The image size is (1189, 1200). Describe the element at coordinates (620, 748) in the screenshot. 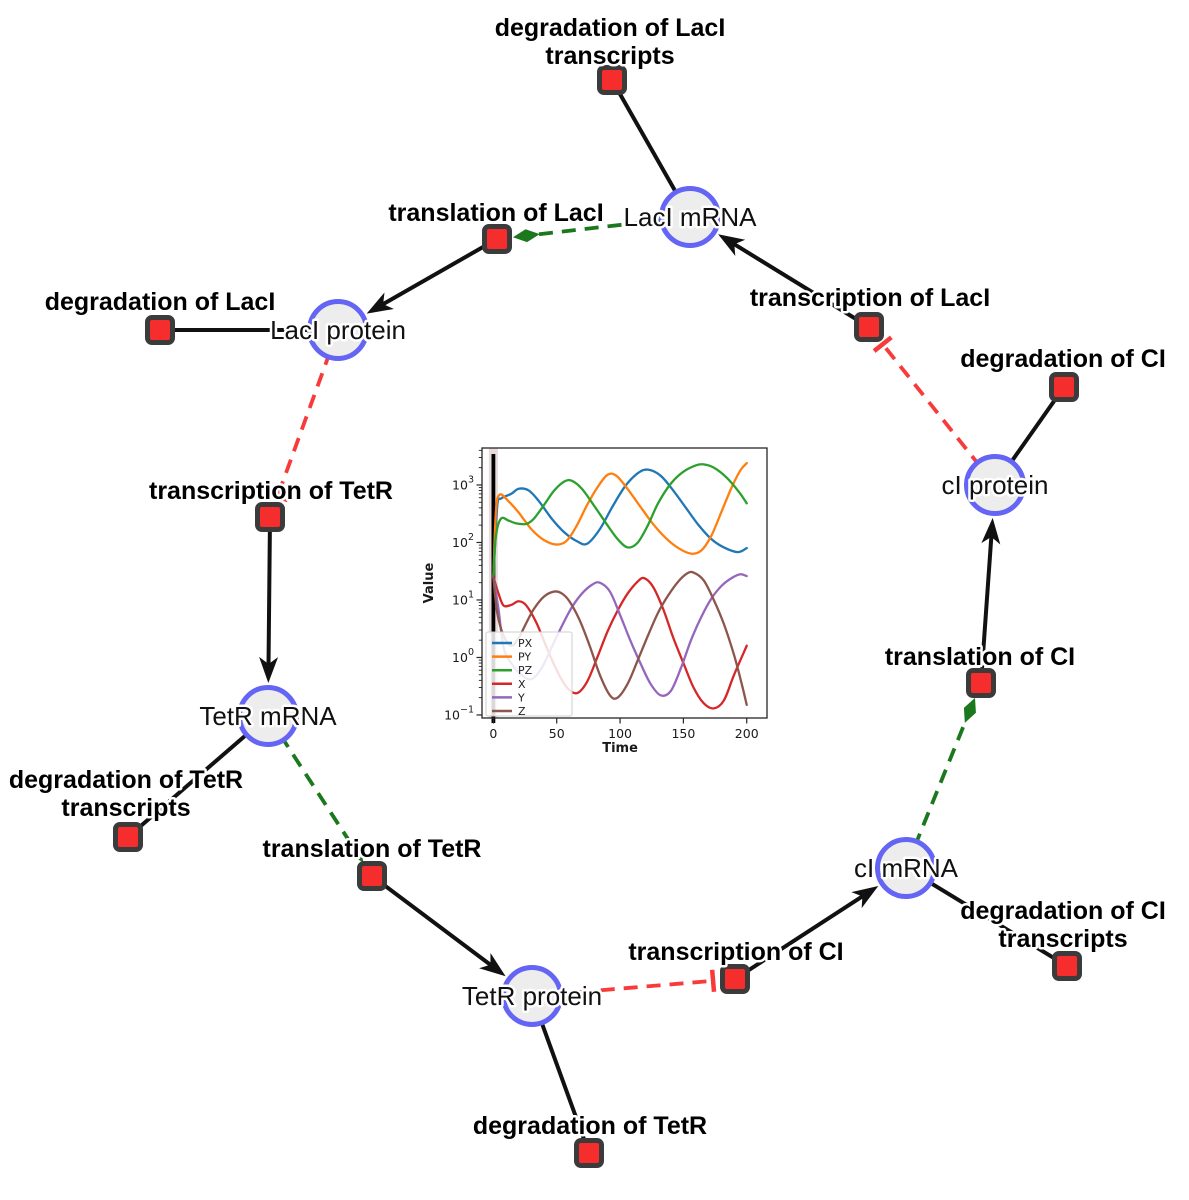

I see `chart-x-axis-label: Time` at that location.